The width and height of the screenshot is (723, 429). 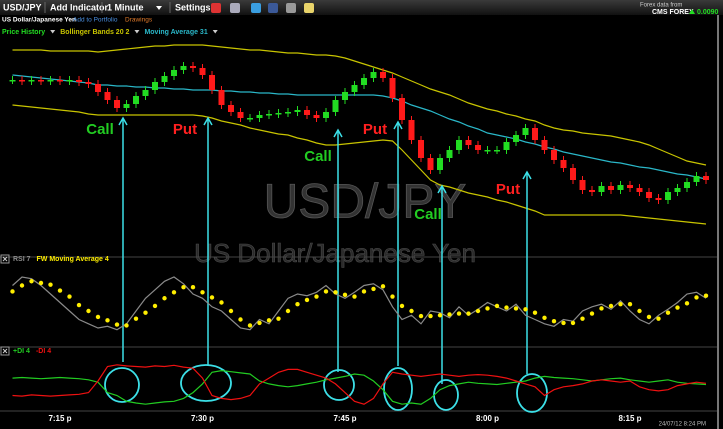 I want to click on signal-label: Put, so click(x=508, y=189).